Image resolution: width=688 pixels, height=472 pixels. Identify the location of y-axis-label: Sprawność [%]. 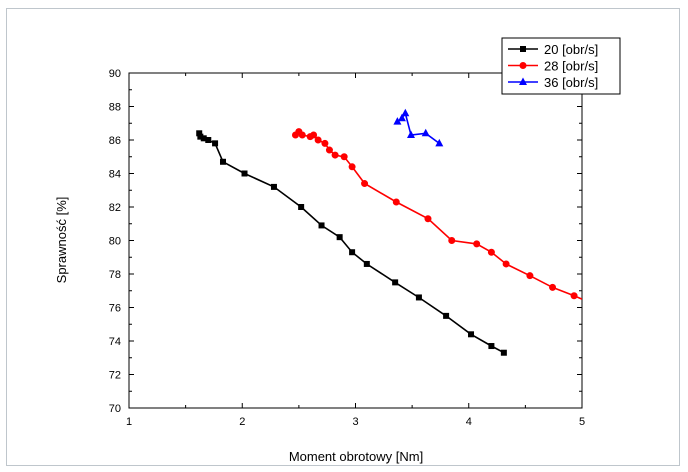
(61, 240).